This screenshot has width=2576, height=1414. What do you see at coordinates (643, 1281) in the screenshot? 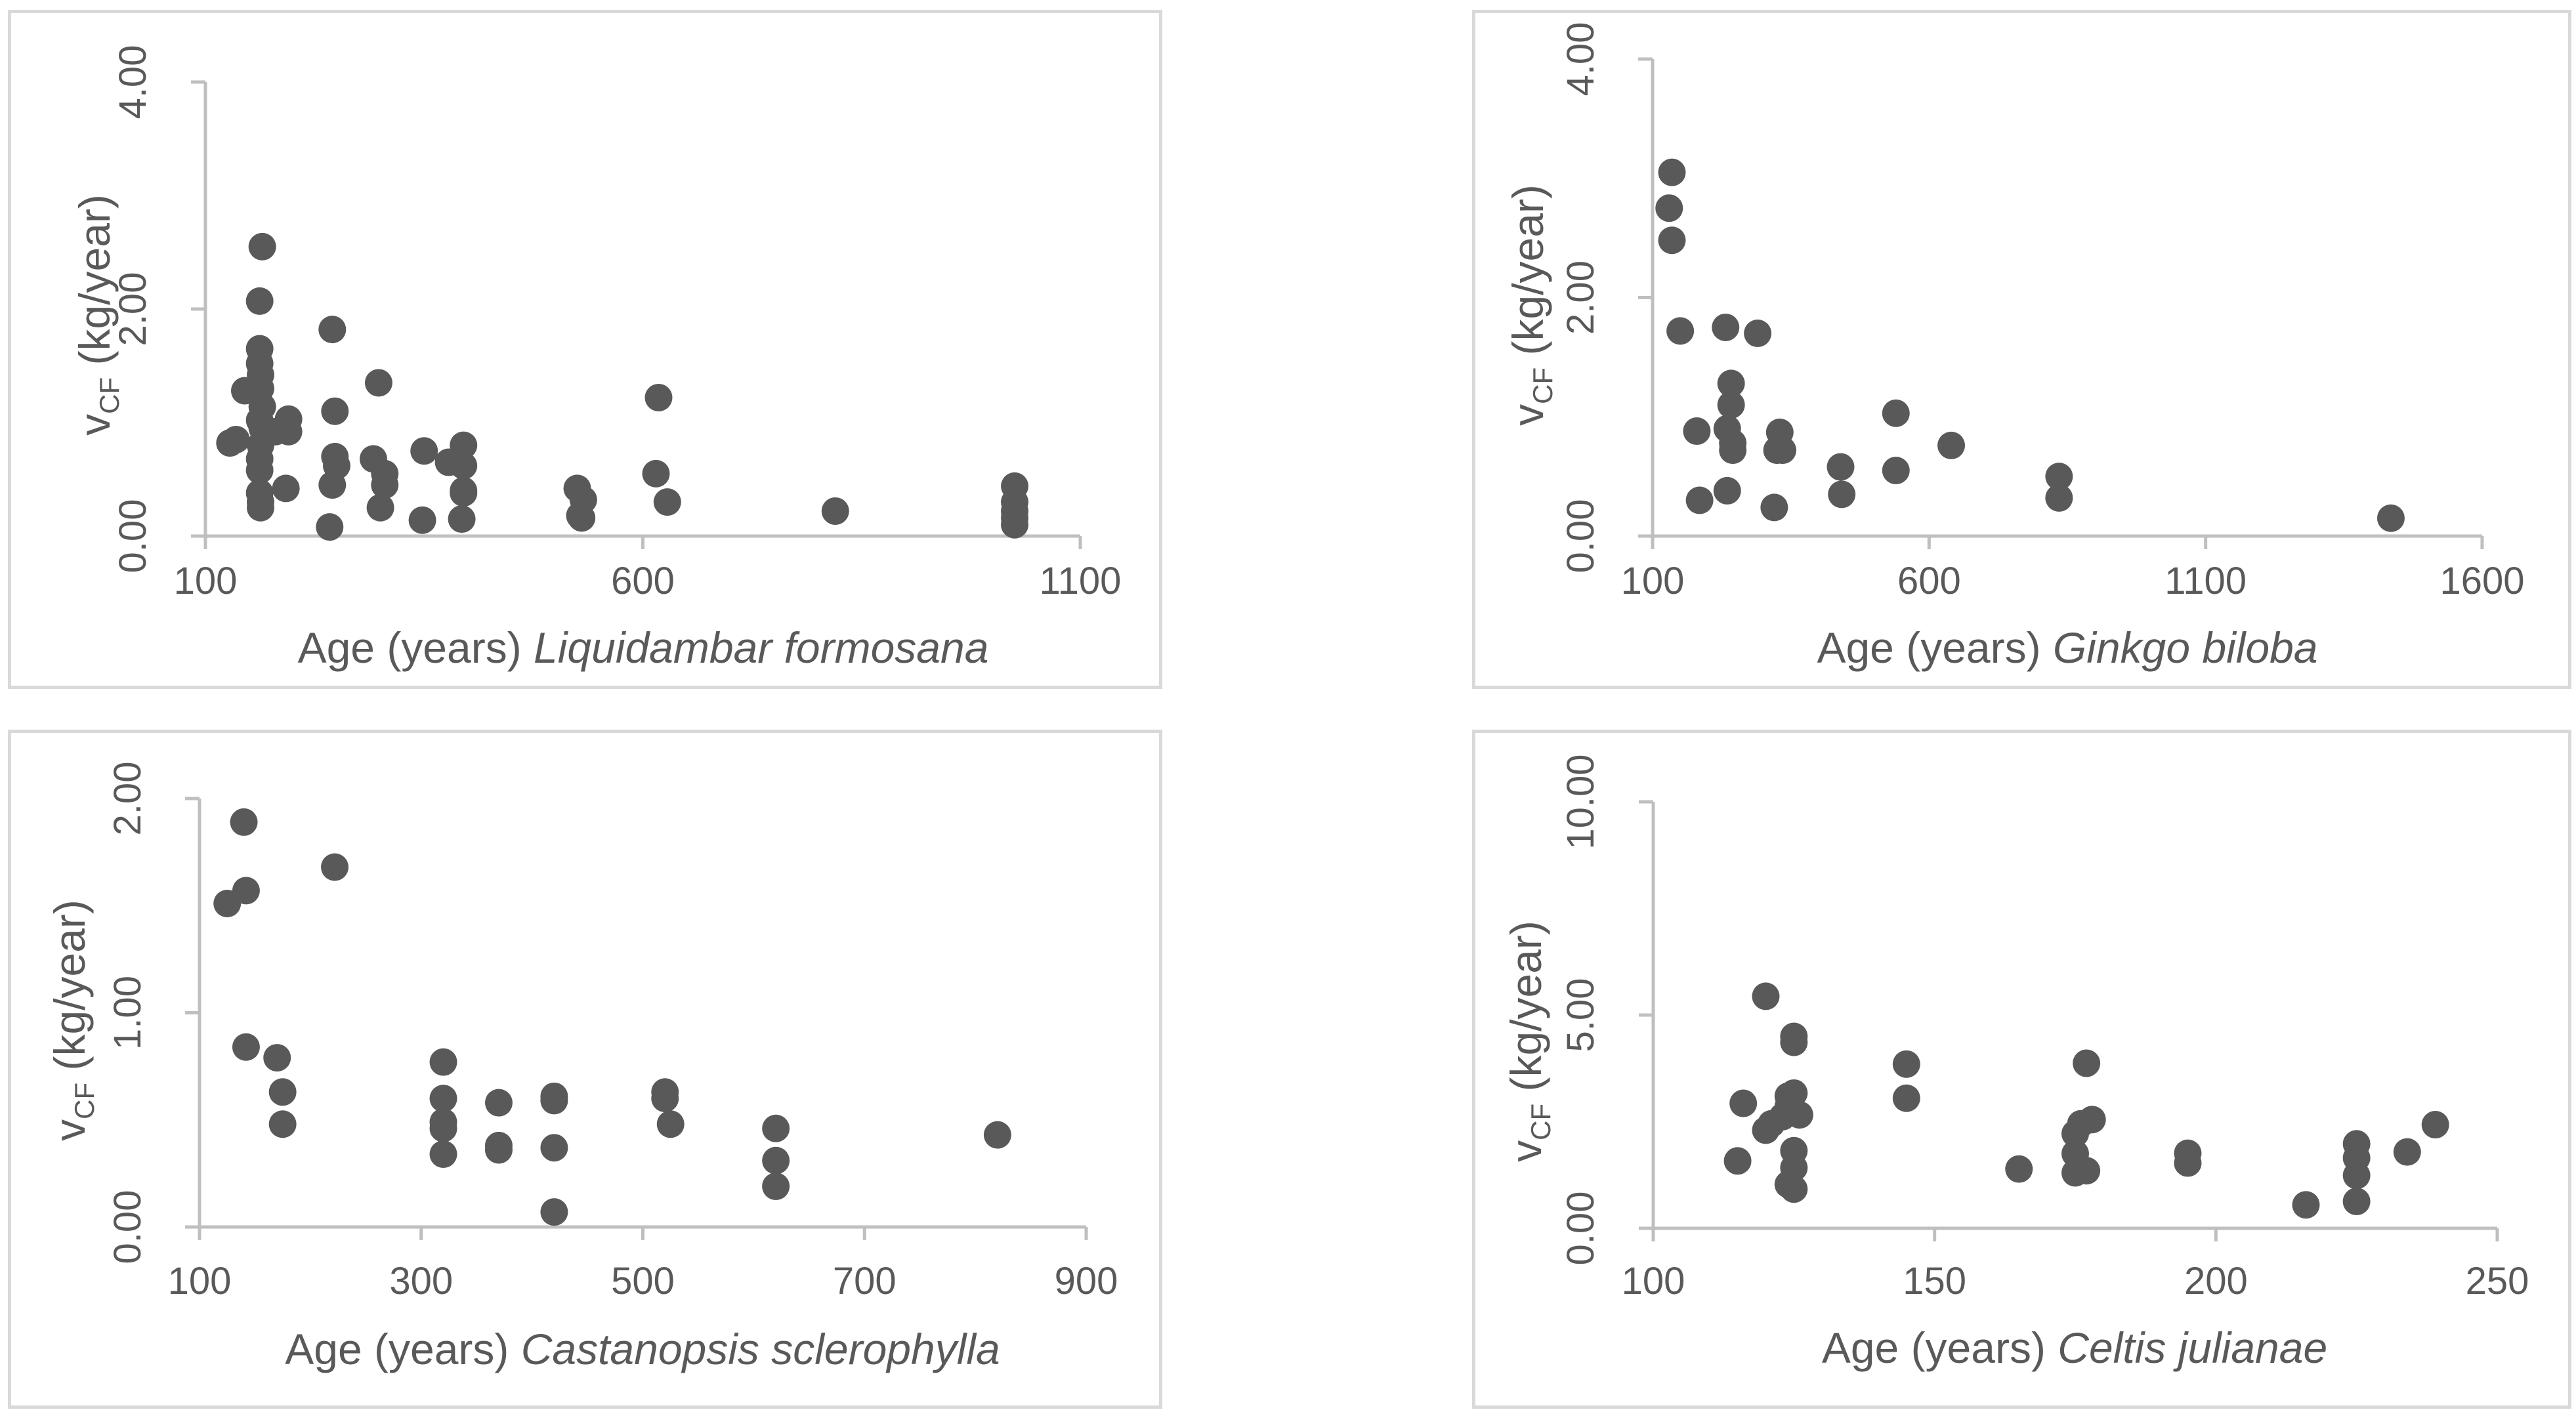
I see `x-tick-label: 500` at bounding box center [643, 1281].